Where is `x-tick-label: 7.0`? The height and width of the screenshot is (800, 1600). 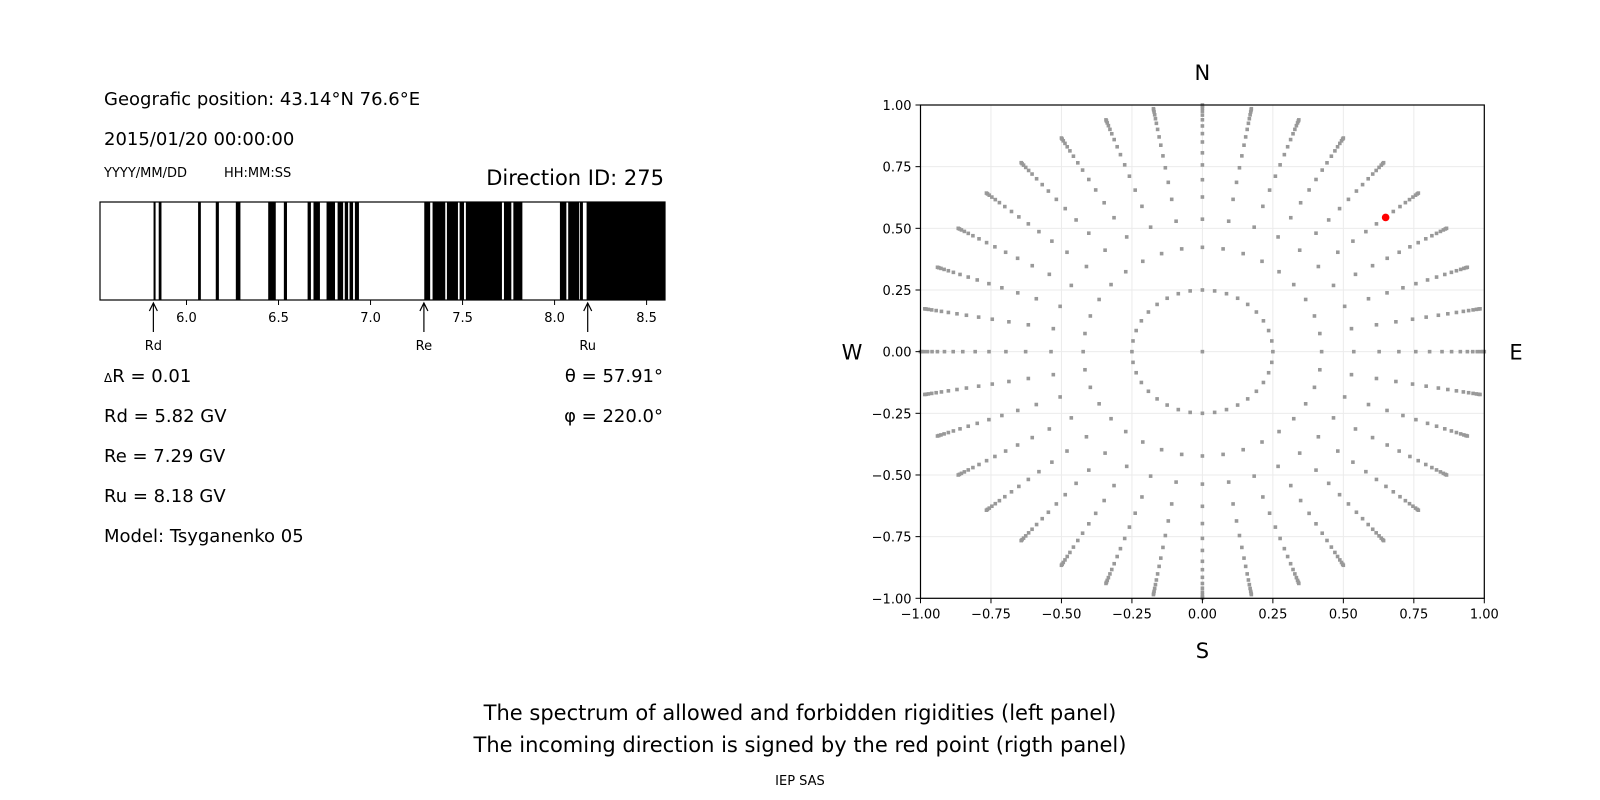
x-tick-label: 7.0 is located at coordinates (370, 318).